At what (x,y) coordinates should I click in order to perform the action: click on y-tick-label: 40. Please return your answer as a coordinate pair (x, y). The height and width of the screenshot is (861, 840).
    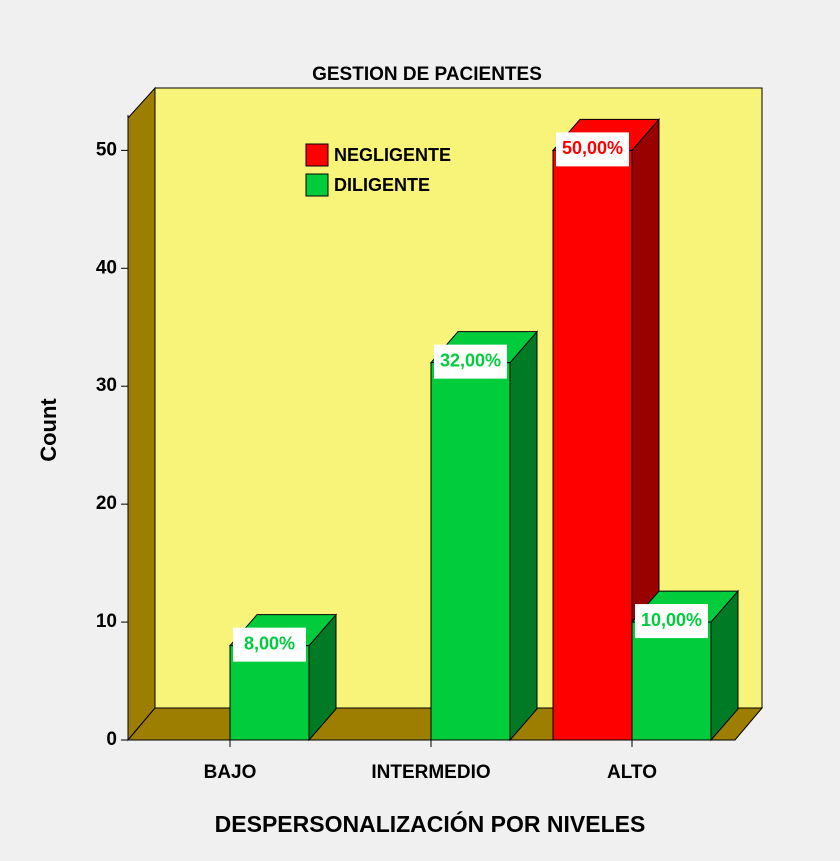
    Looking at the image, I should click on (106, 267).